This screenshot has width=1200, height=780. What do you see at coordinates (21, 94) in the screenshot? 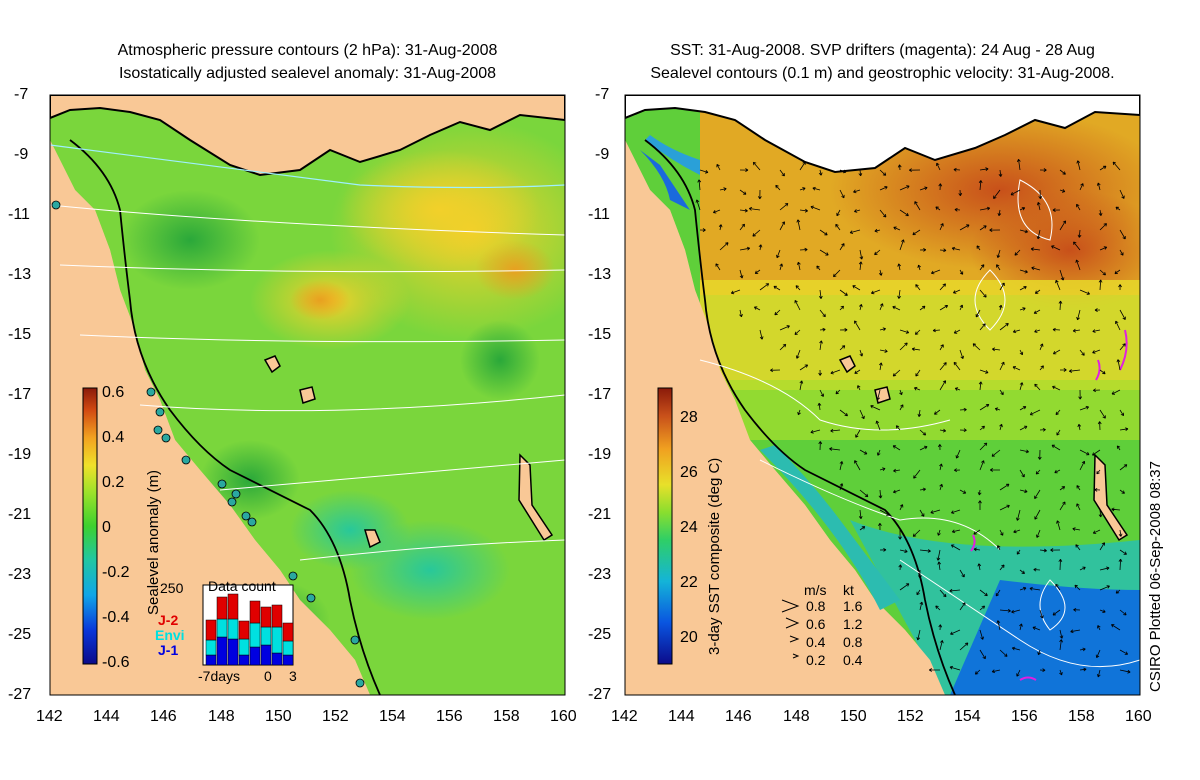
I see `lat-label: -7` at bounding box center [21, 94].